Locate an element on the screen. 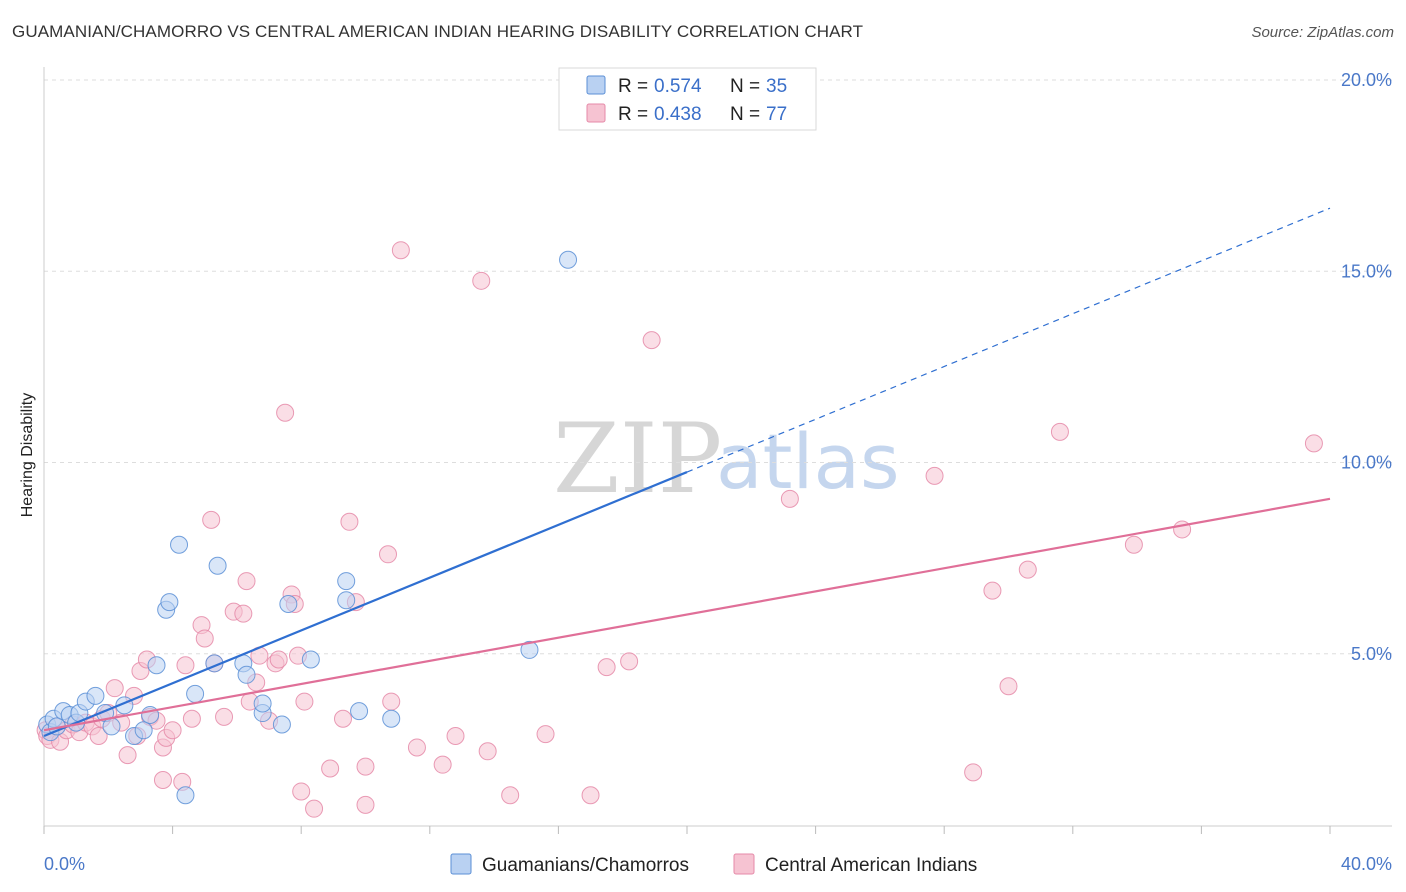 This screenshot has width=1406, height=892. legend-r-value: 0.438 is located at coordinates (678, 114).